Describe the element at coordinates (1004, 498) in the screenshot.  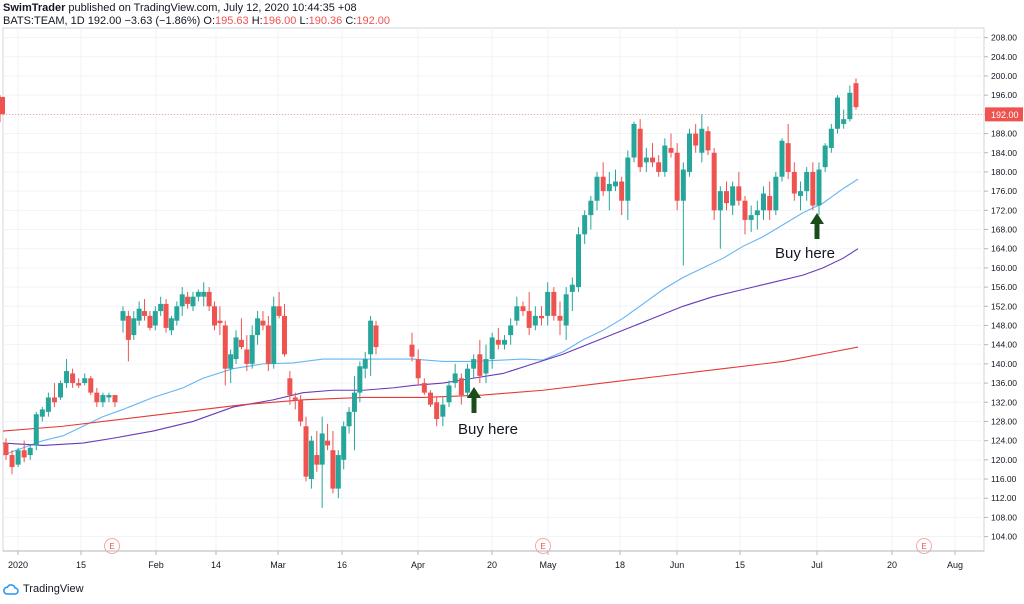
I see `price-tick-label: 112.00` at that location.